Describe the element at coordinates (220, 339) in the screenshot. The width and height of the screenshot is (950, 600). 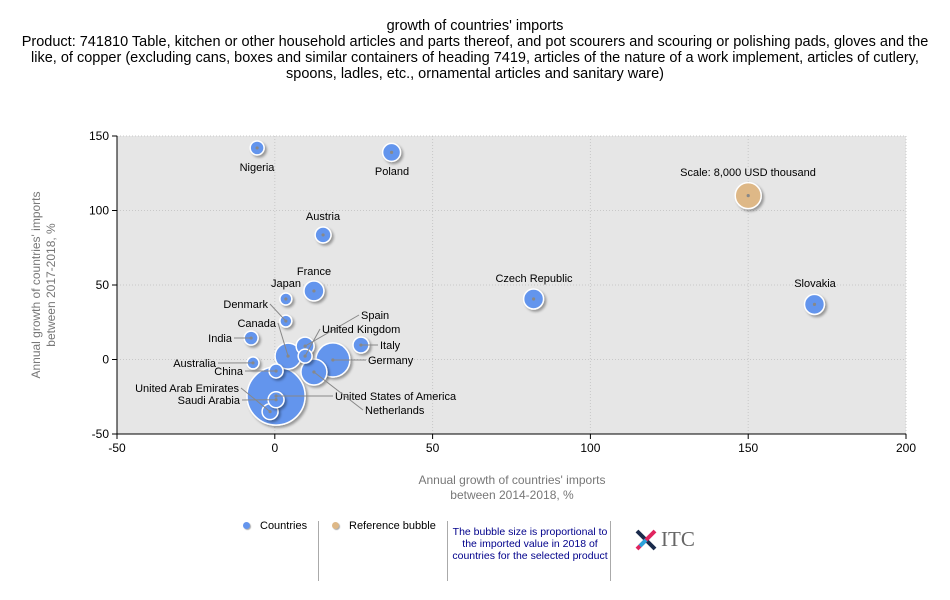
I see `bubble-label: India` at that location.